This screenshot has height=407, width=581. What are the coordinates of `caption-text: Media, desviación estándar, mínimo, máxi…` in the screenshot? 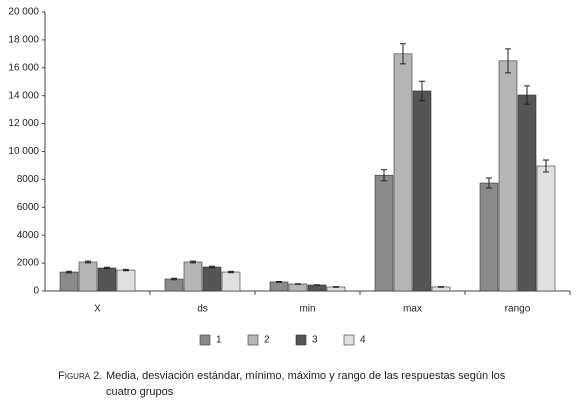 It's located at (306, 384).